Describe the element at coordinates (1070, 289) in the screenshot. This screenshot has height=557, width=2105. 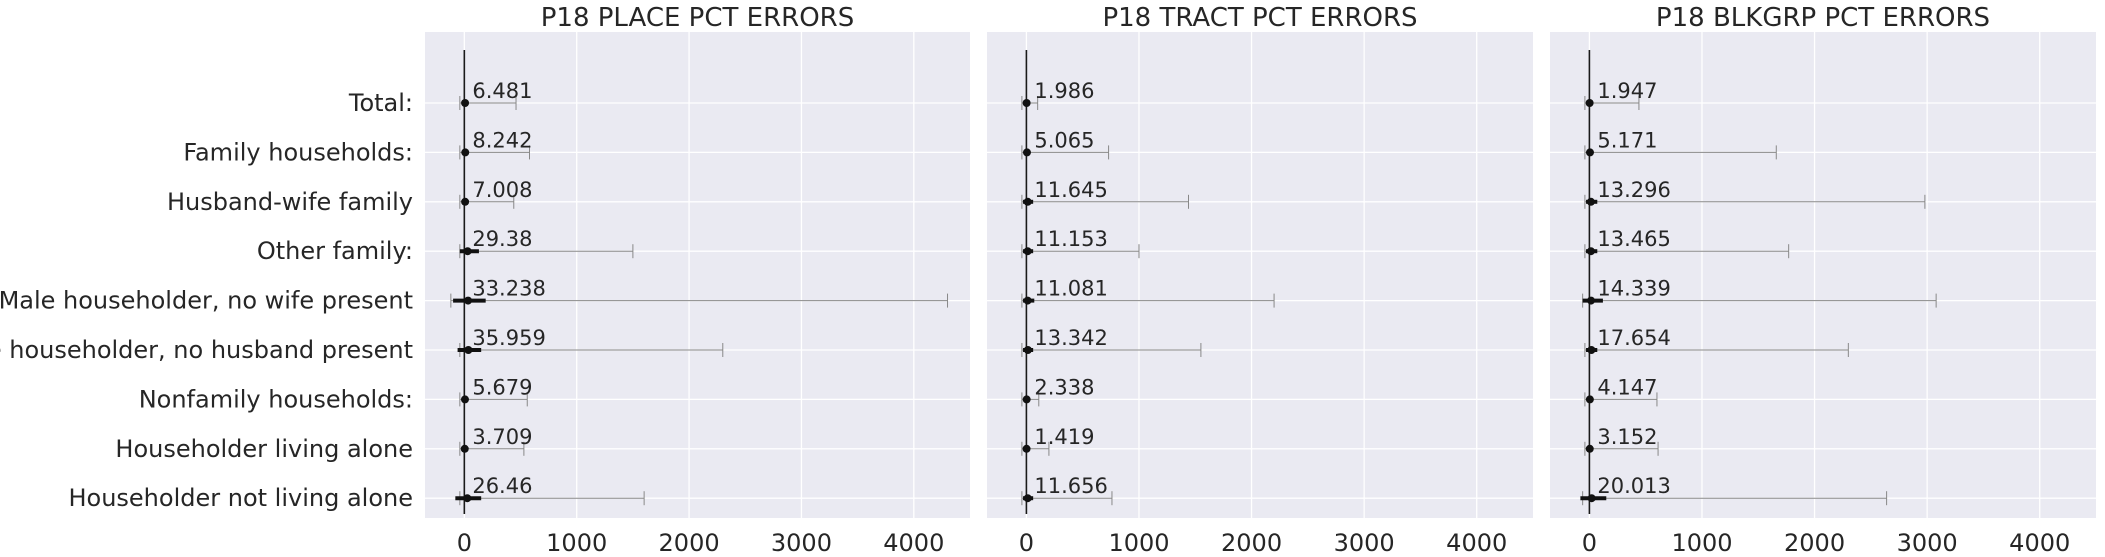
I see `data-label: 11.081` at that location.